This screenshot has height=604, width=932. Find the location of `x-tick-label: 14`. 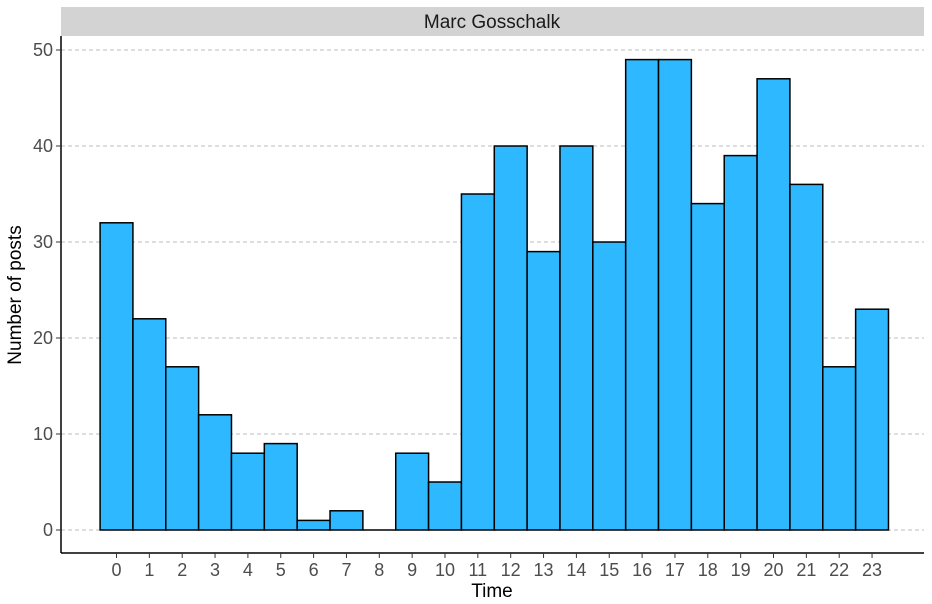

x-tick-label: 14 is located at coordinates (576, 570).